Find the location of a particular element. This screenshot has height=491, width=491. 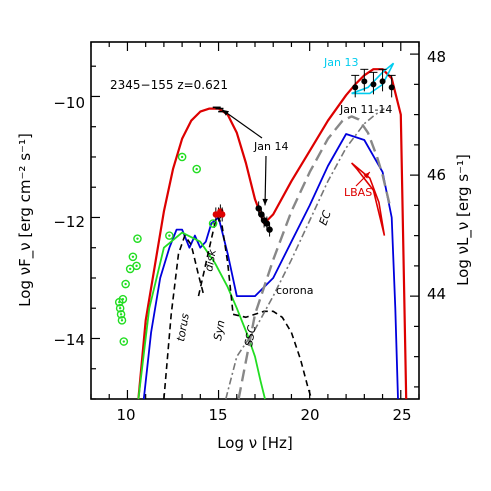

annotation-torus: torus is located at coordinates (183, 327).